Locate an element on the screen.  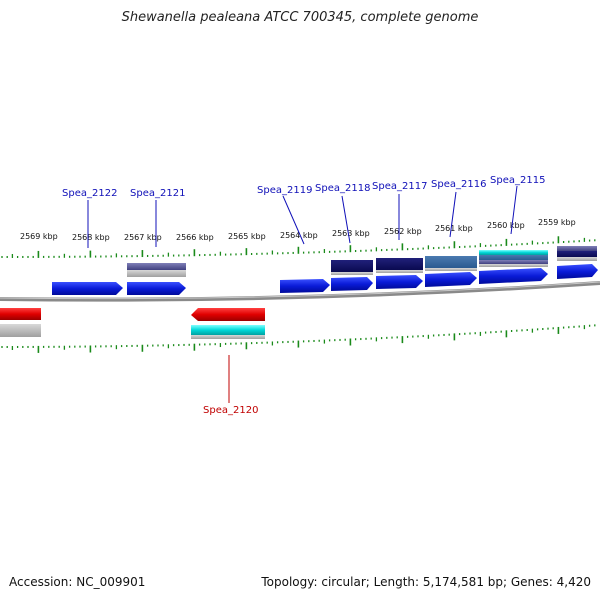
tick-label: 2564 kbp is located at coordinates (299, 235).